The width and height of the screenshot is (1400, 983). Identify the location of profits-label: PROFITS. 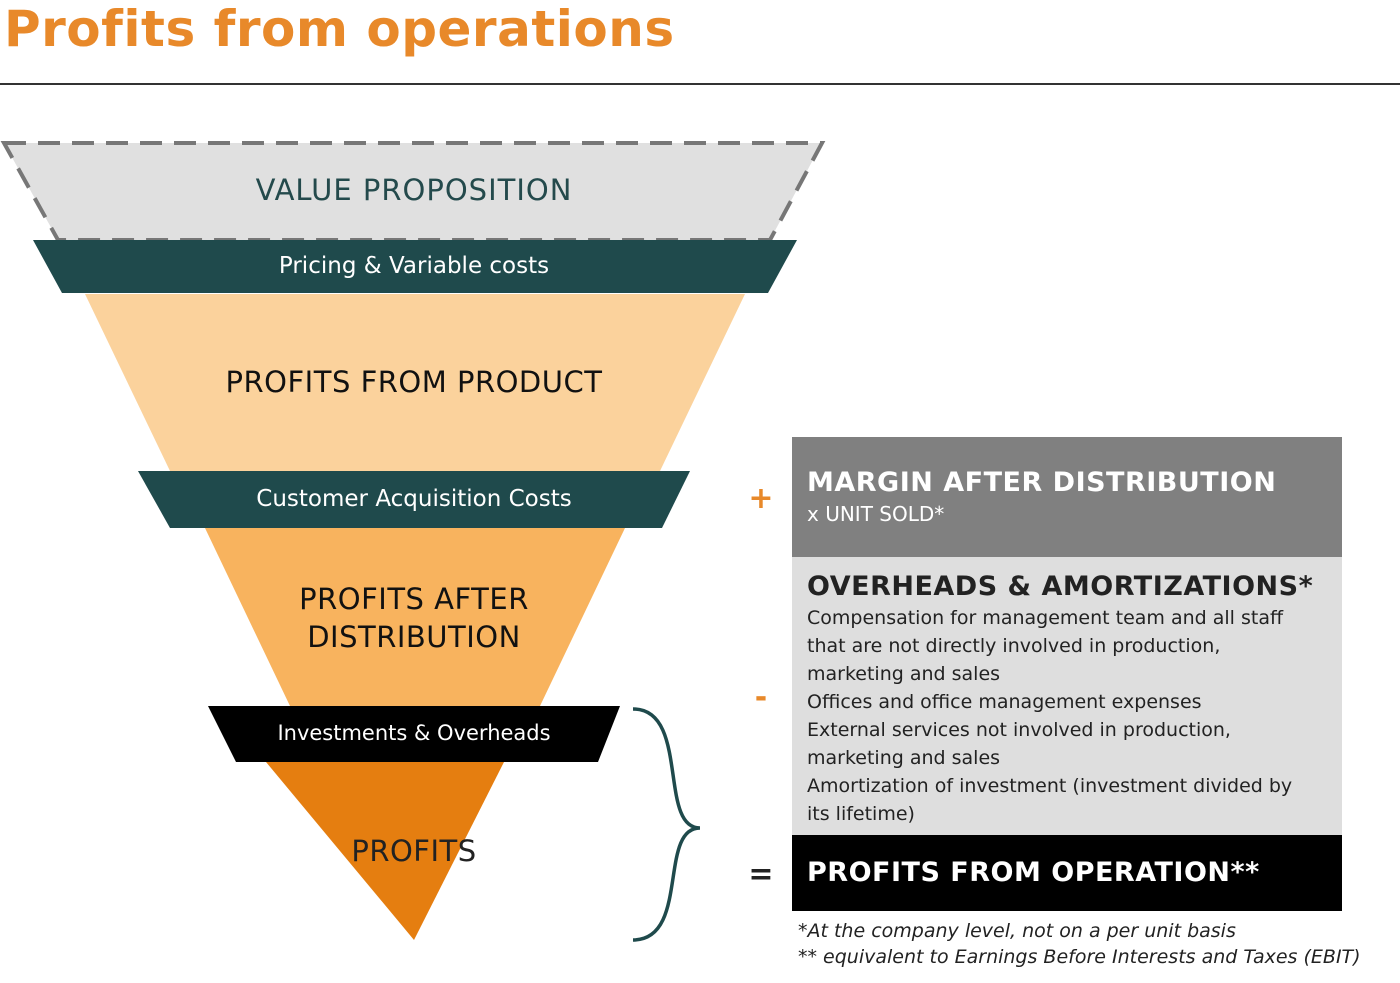
(414, 851).